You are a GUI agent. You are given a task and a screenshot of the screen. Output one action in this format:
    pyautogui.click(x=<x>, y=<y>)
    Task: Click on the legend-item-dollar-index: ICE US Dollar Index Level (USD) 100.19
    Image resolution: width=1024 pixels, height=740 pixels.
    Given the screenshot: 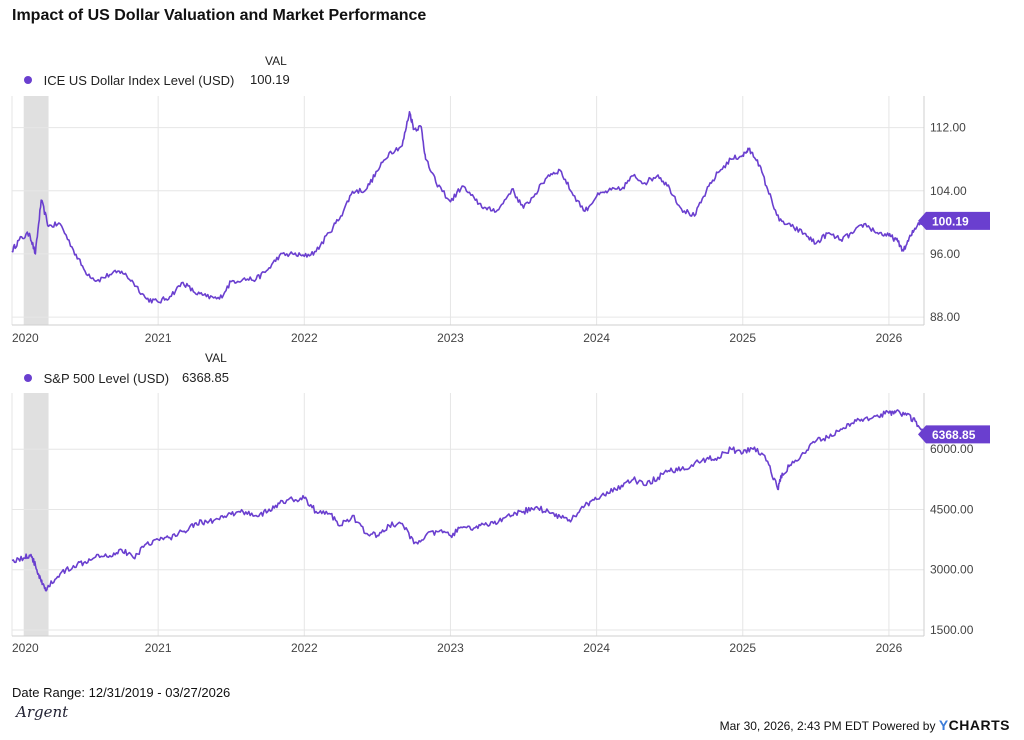 What is the action you would take?
    pyautogui.click(x=164, y=80)
    